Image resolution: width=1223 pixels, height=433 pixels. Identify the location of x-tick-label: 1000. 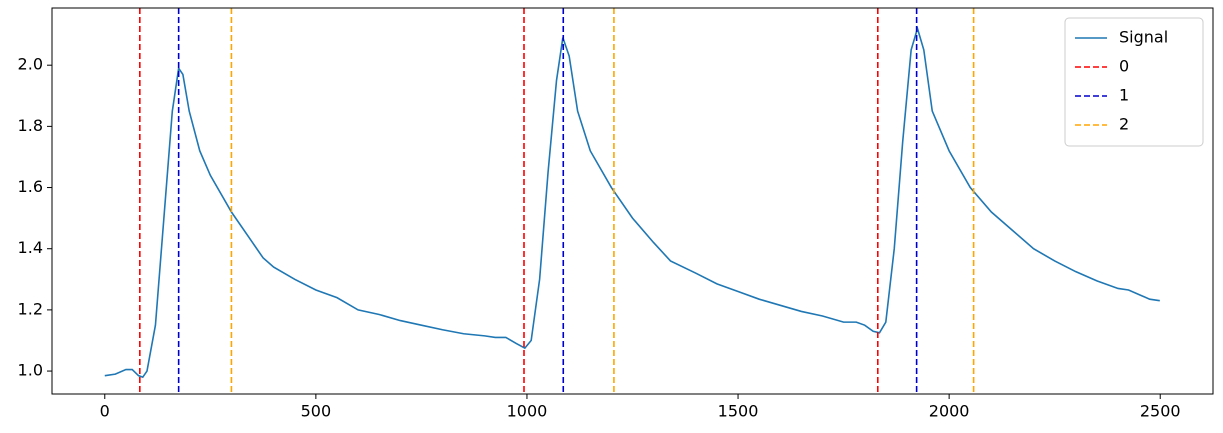
(527, 411).